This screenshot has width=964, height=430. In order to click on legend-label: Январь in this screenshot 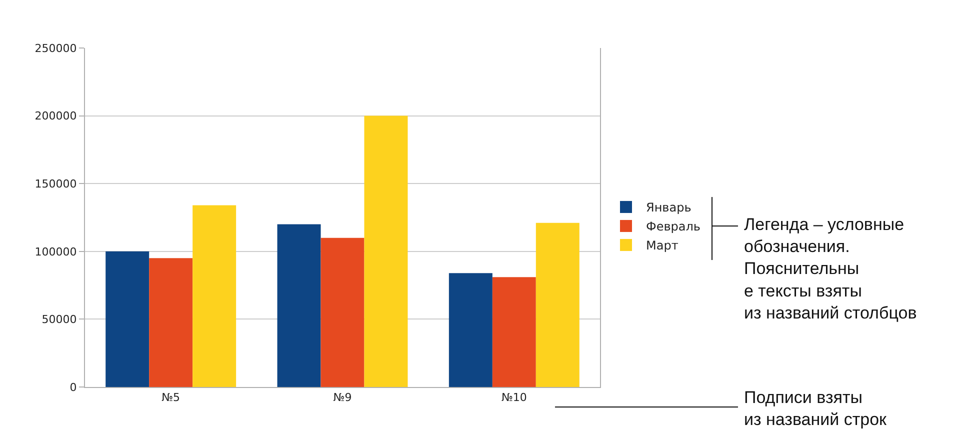, I will do `click(669, 207)`.